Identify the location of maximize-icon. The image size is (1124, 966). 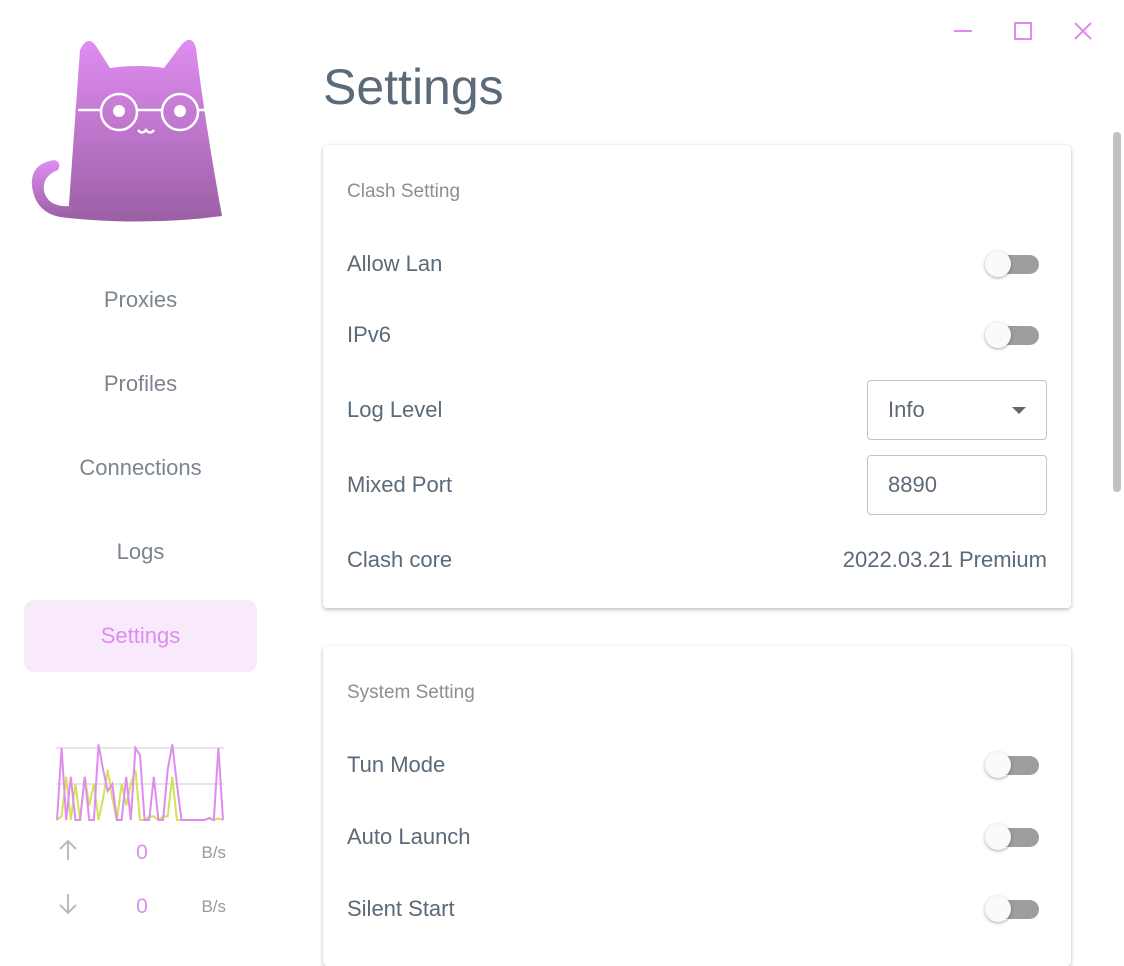
(1023, 31).